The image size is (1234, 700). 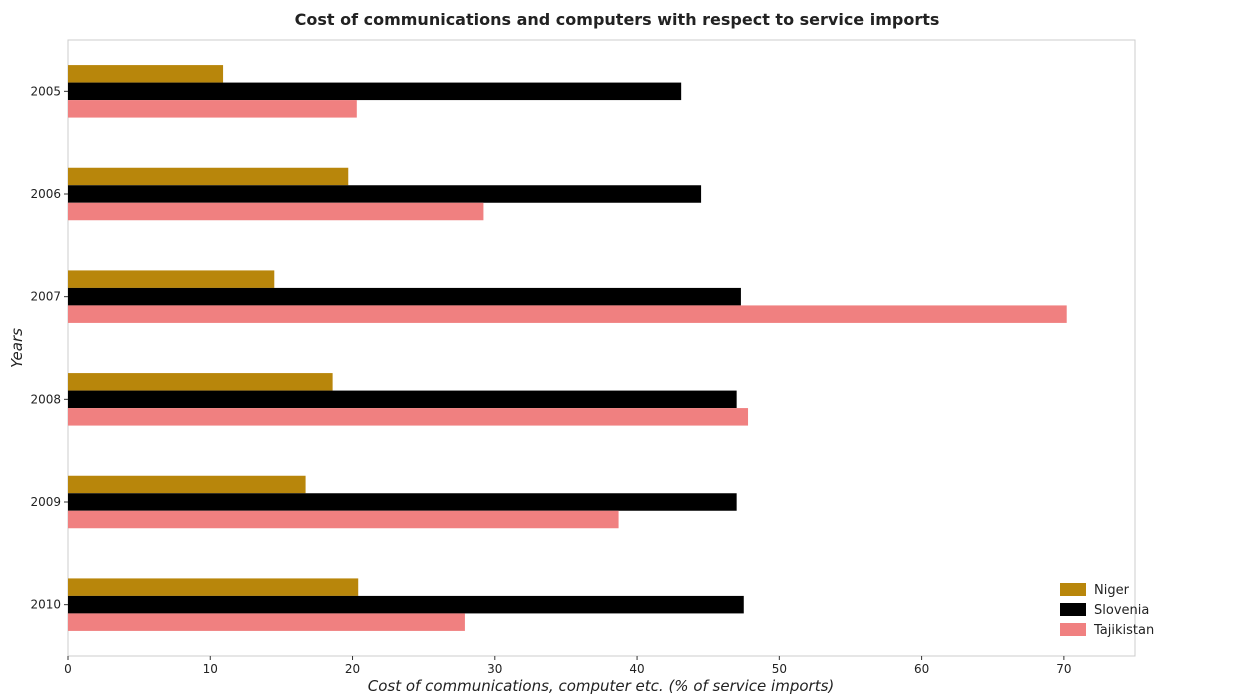 What do you see at coordinates (266, 622) in the screenshot?
I see `bar-tajikistan-2010` at bounding box center [266, 622].